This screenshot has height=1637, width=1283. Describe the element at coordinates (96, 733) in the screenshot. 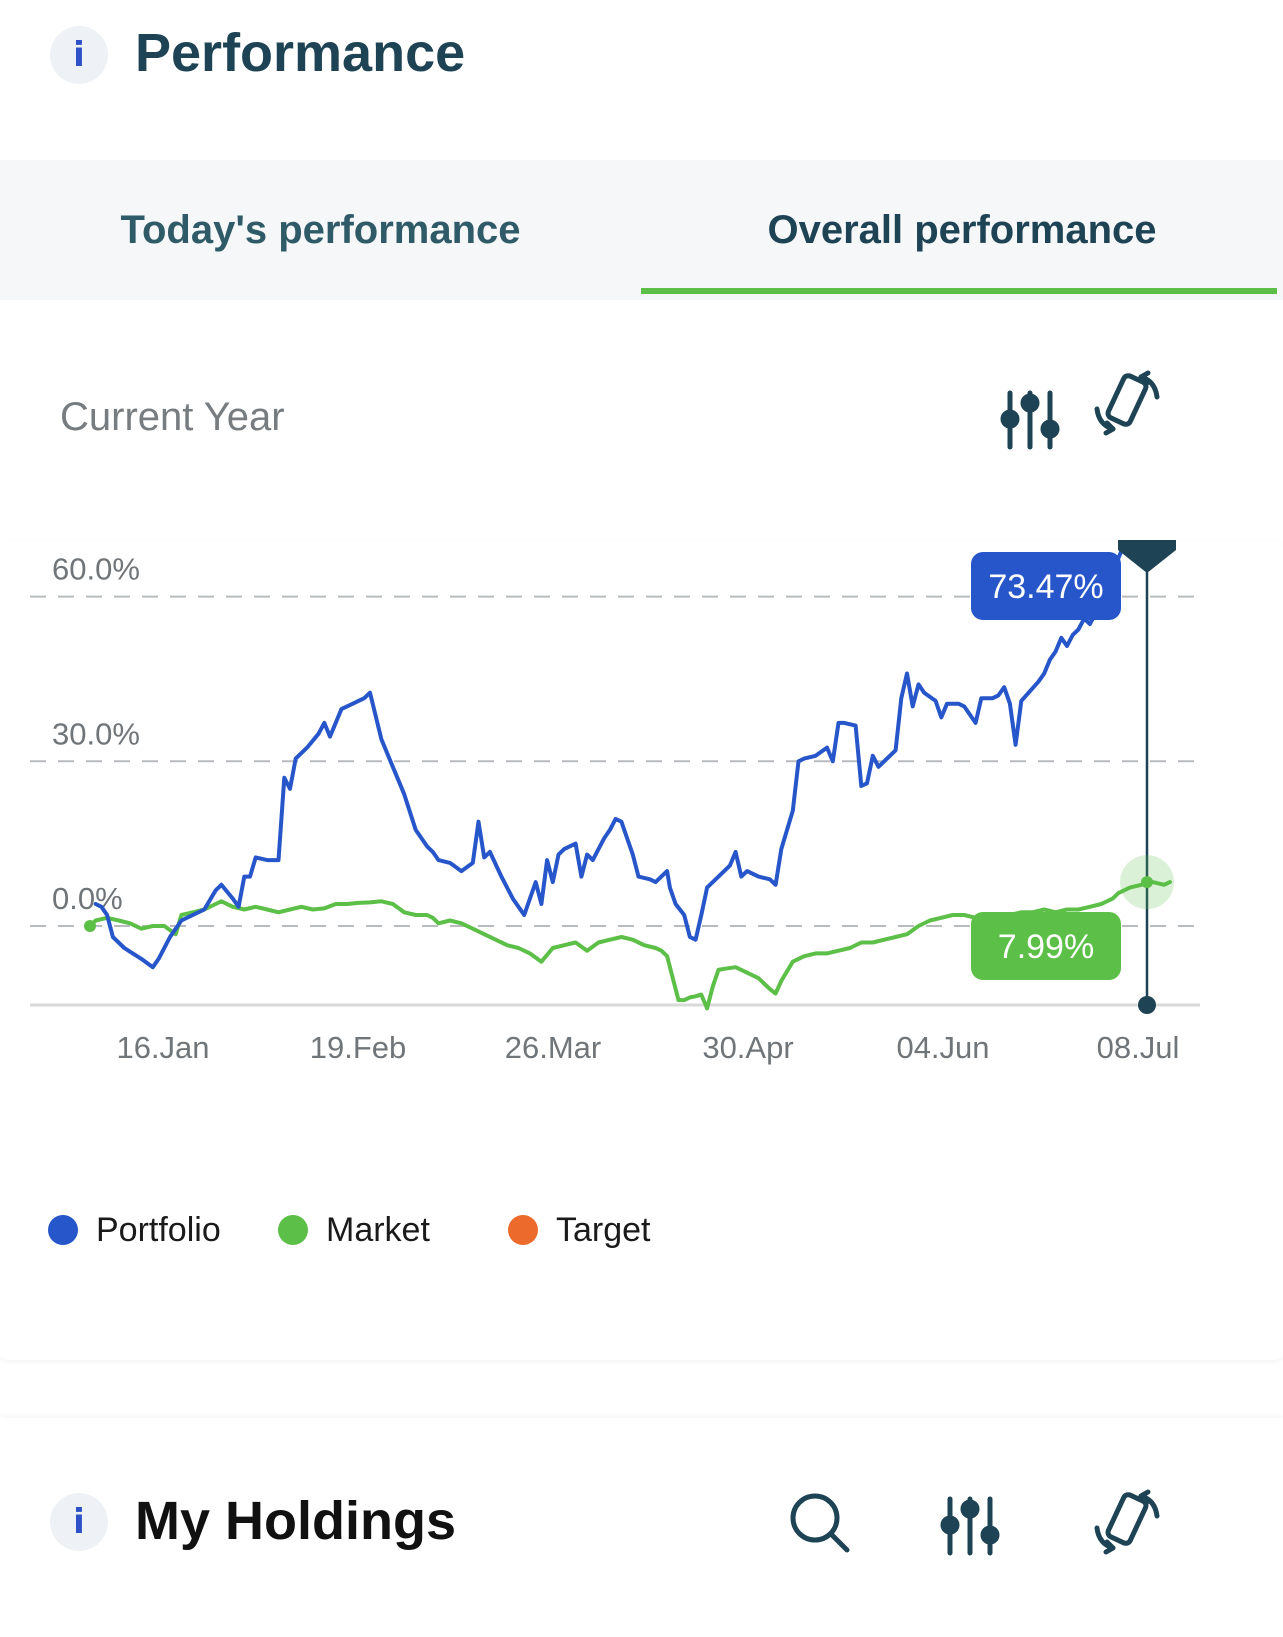

I see `y-tick-label: 30.0%` at that location.